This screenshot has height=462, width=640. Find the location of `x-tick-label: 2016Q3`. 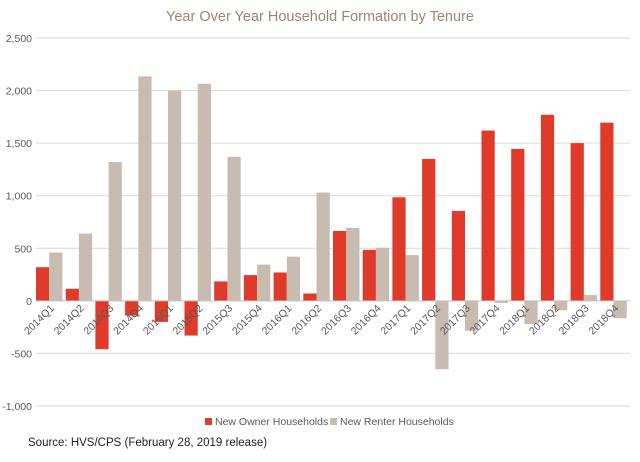

x-tick-label: 2016Q3 is located at coordinates (336, 319).